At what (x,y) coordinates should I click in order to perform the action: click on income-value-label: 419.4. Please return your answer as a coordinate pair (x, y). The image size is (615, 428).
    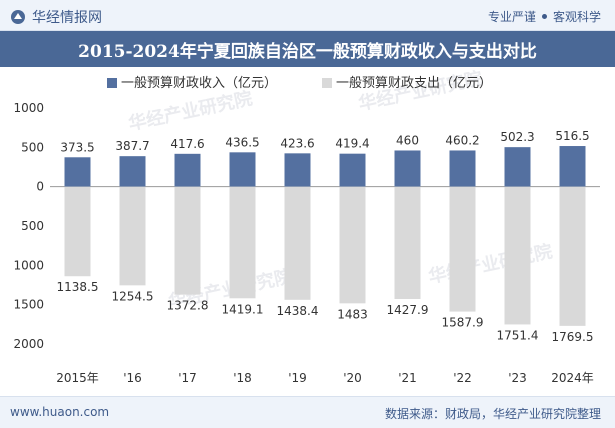
    Looking at the image, I should click on (352, 144).